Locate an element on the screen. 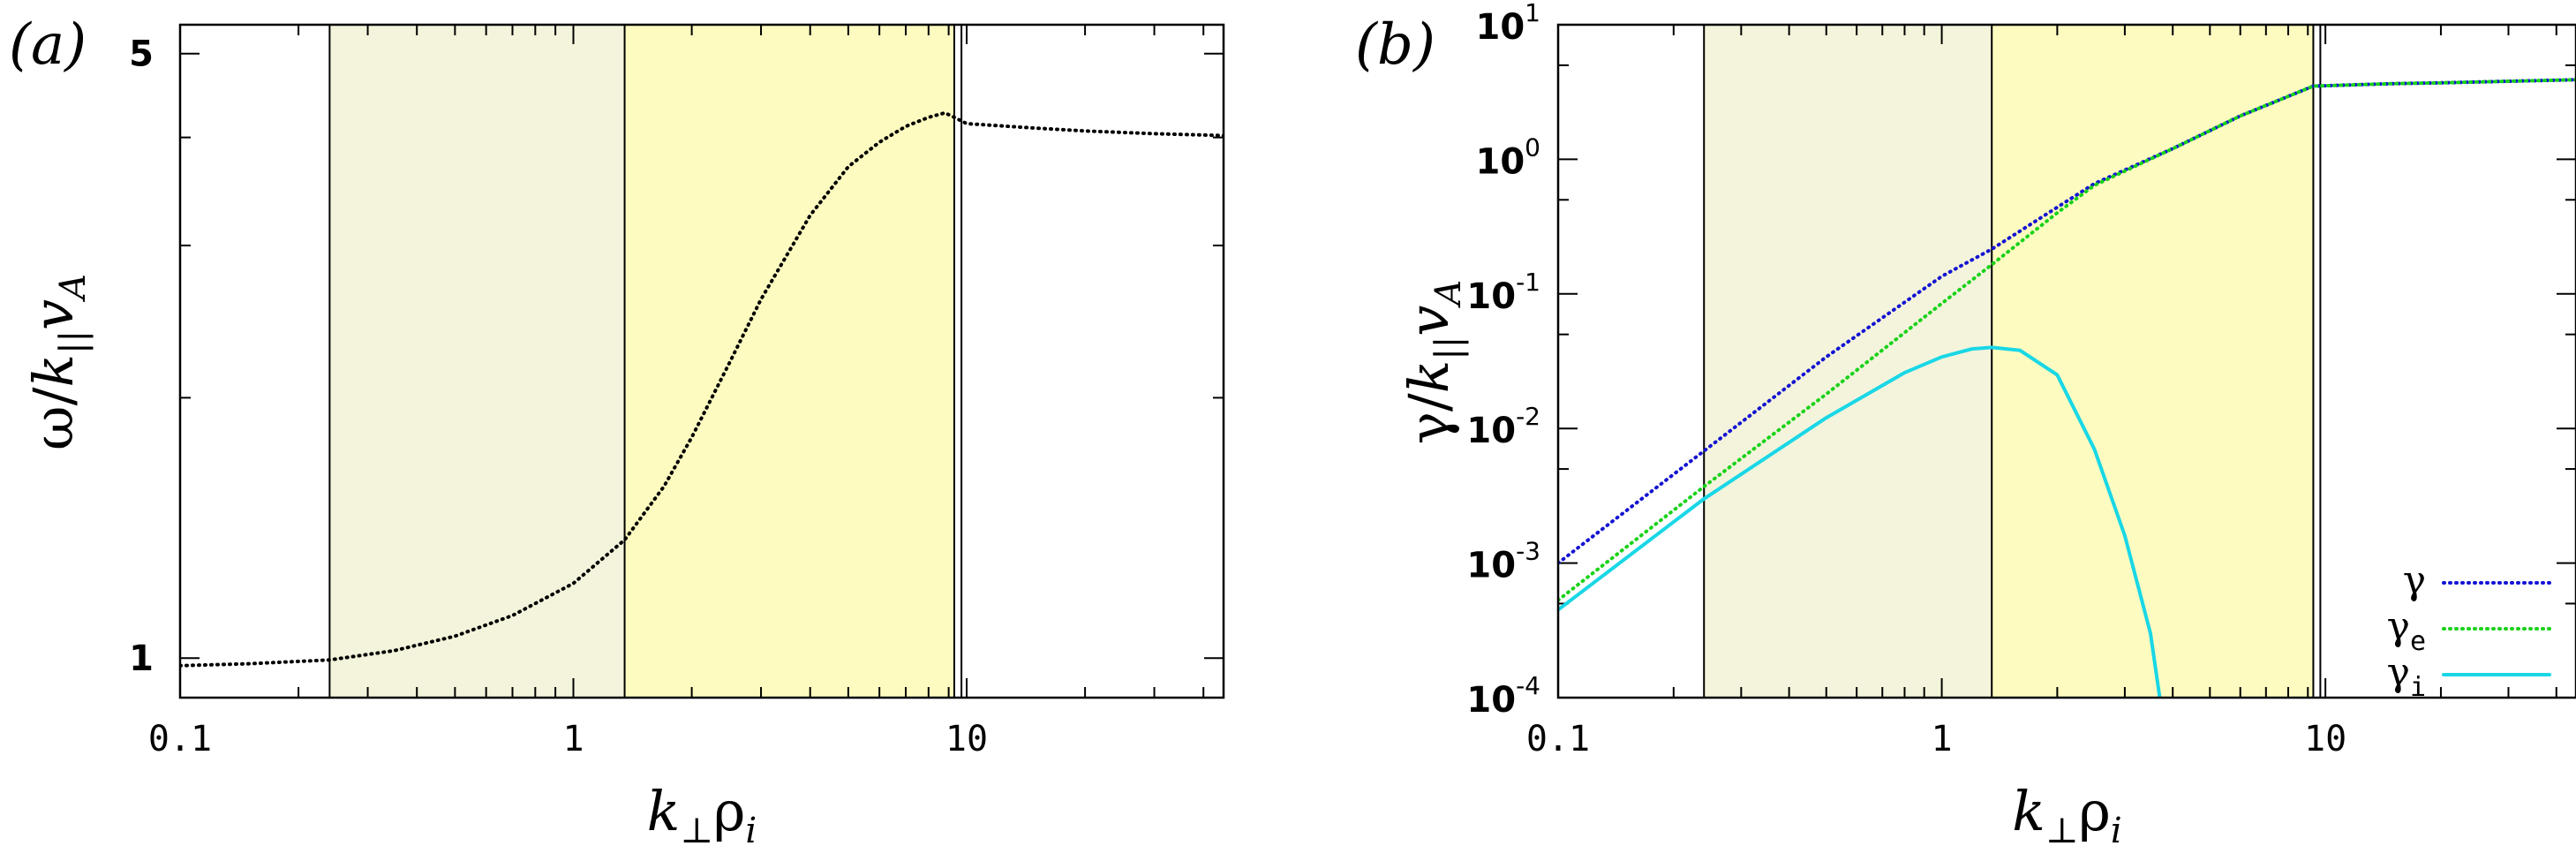  panel-label: (a) is located at coordinates (48, 45).